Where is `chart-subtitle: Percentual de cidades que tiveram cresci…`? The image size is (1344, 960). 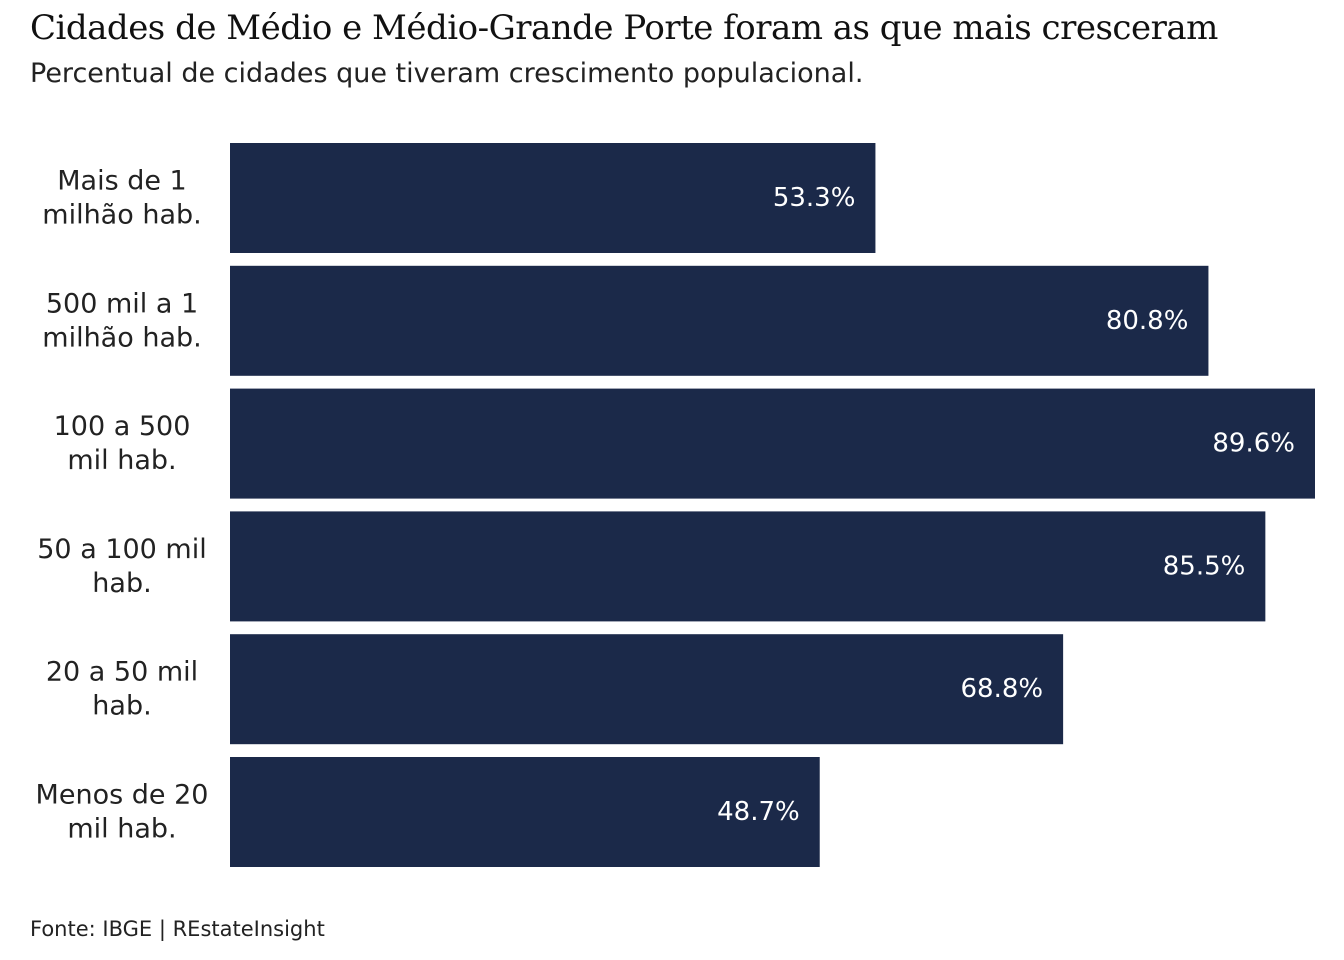 chart-subtitle: Percentual de cidades que tiveram cresci… is located at coordinates (447, 73).